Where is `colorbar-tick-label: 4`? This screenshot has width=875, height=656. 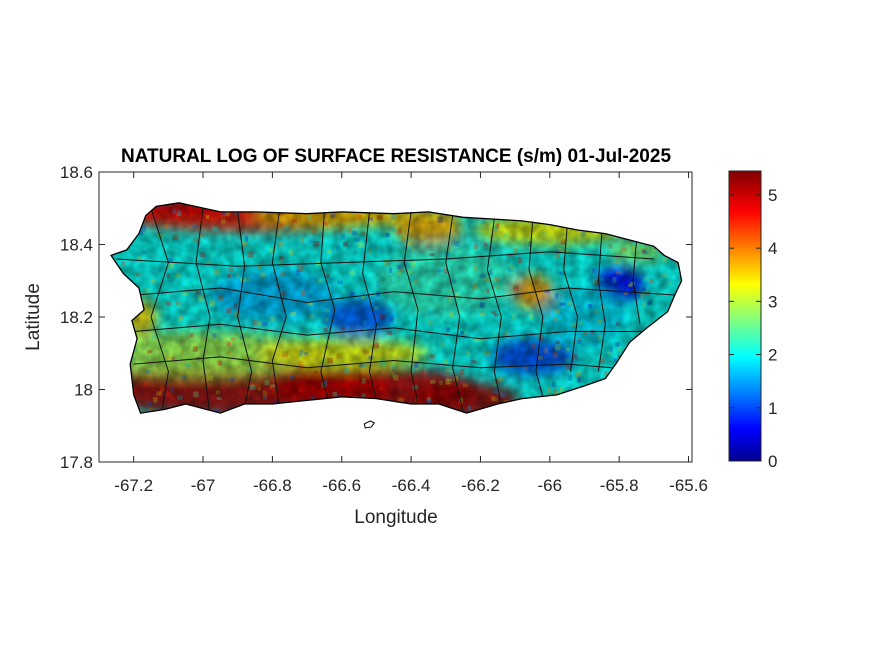
colorbar-tick-label: 4 is located at coordinates (772, 248).